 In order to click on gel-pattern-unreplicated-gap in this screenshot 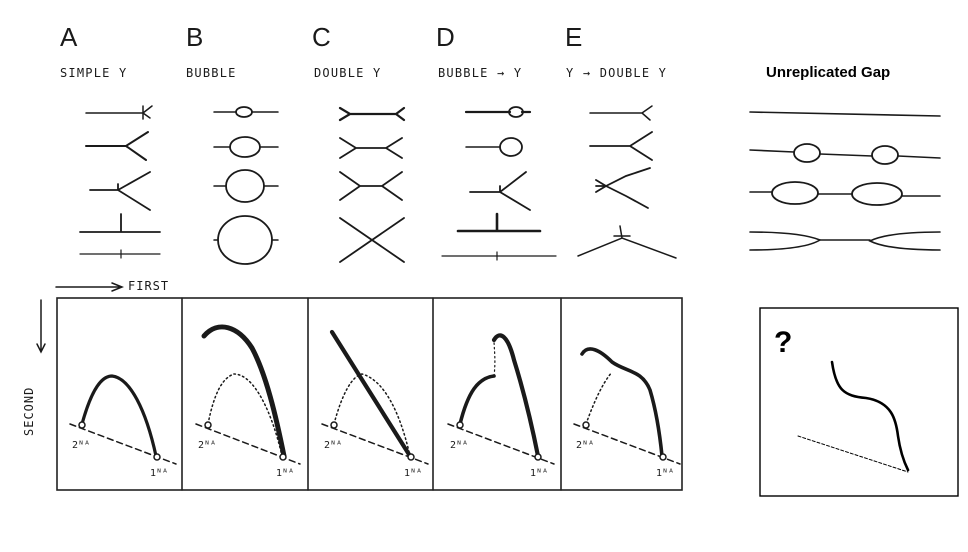, I will do `click(859, 402)`.